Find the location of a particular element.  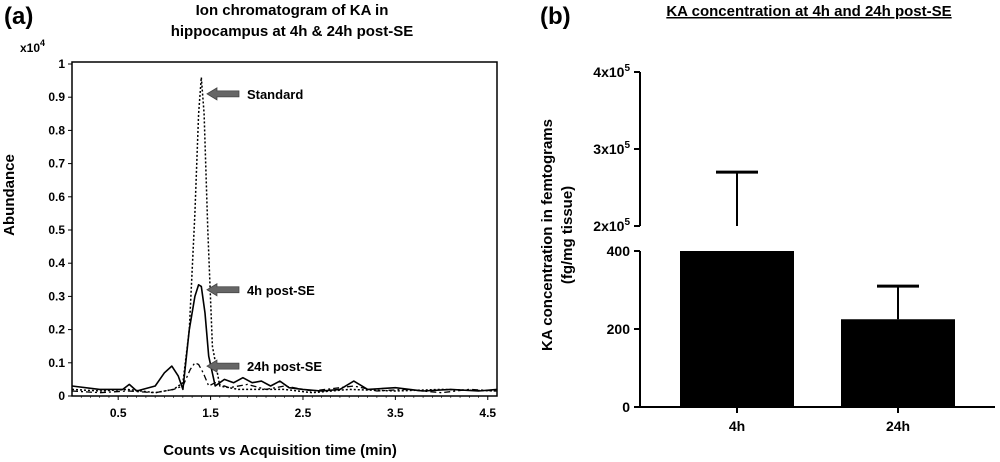

panel-a-x-axis-label: Counts vs Acquisition time (min) is located at coordinates (280, 450).